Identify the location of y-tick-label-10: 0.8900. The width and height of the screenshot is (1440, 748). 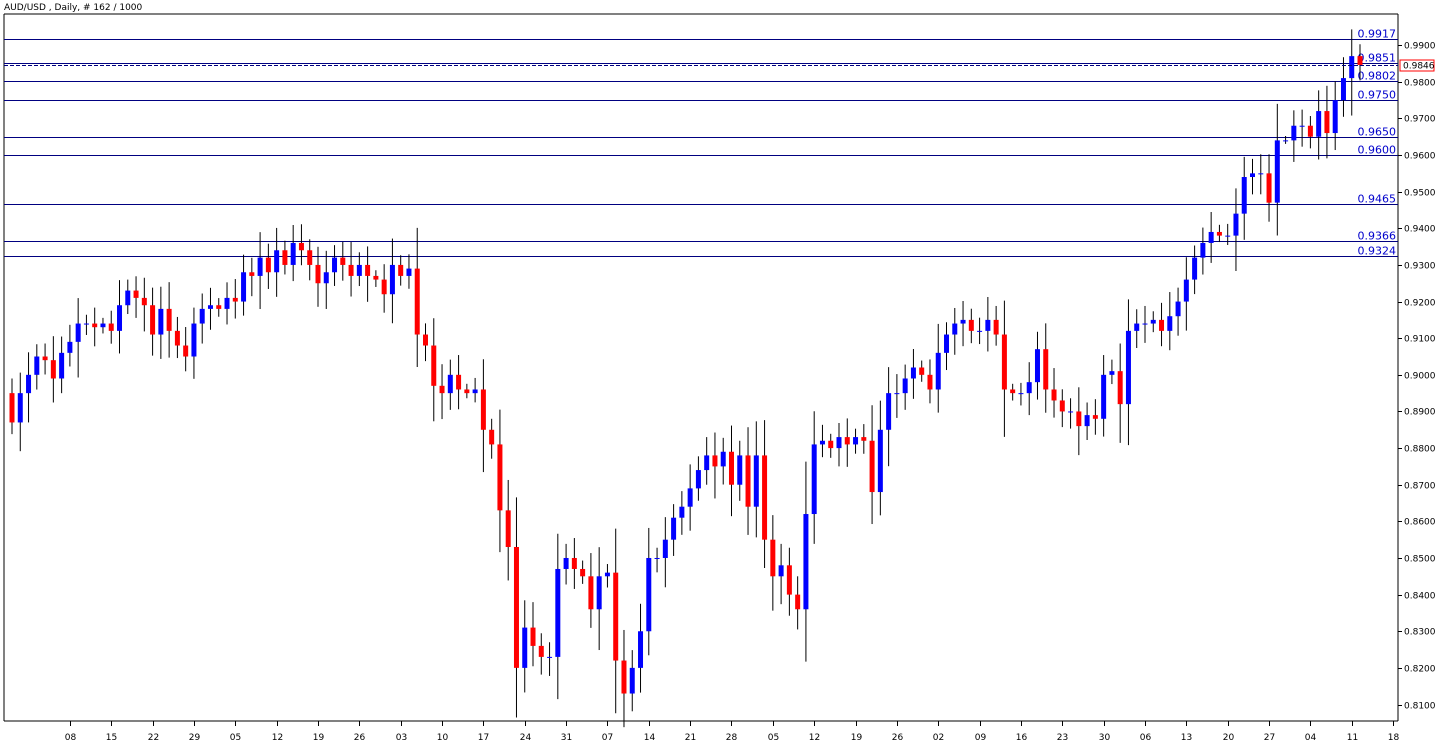
(1420, 413).